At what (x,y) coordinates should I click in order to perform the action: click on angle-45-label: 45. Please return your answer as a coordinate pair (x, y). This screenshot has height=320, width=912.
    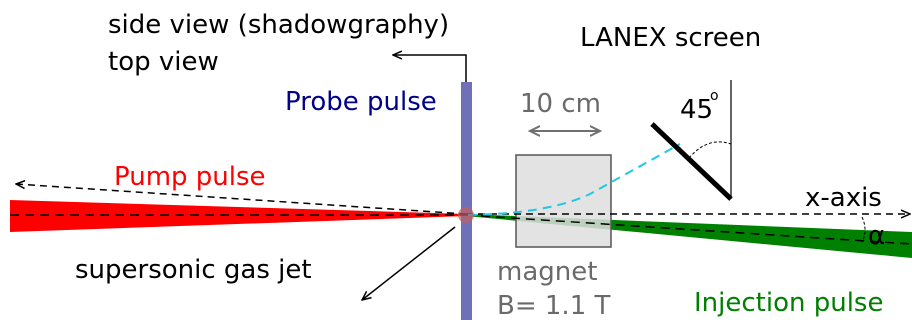
    Looking at the image, I should click on (696, 110).